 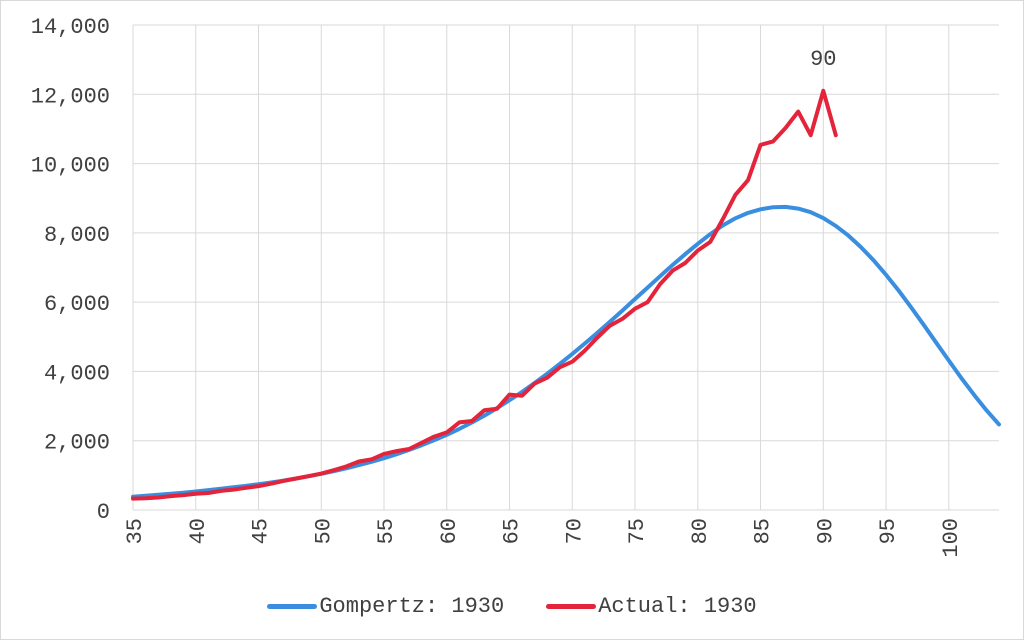 What do you see at coordinates (637, 531) in the screenshot?
I see `x-tick-label: 75` at bounding box center [637, 531].